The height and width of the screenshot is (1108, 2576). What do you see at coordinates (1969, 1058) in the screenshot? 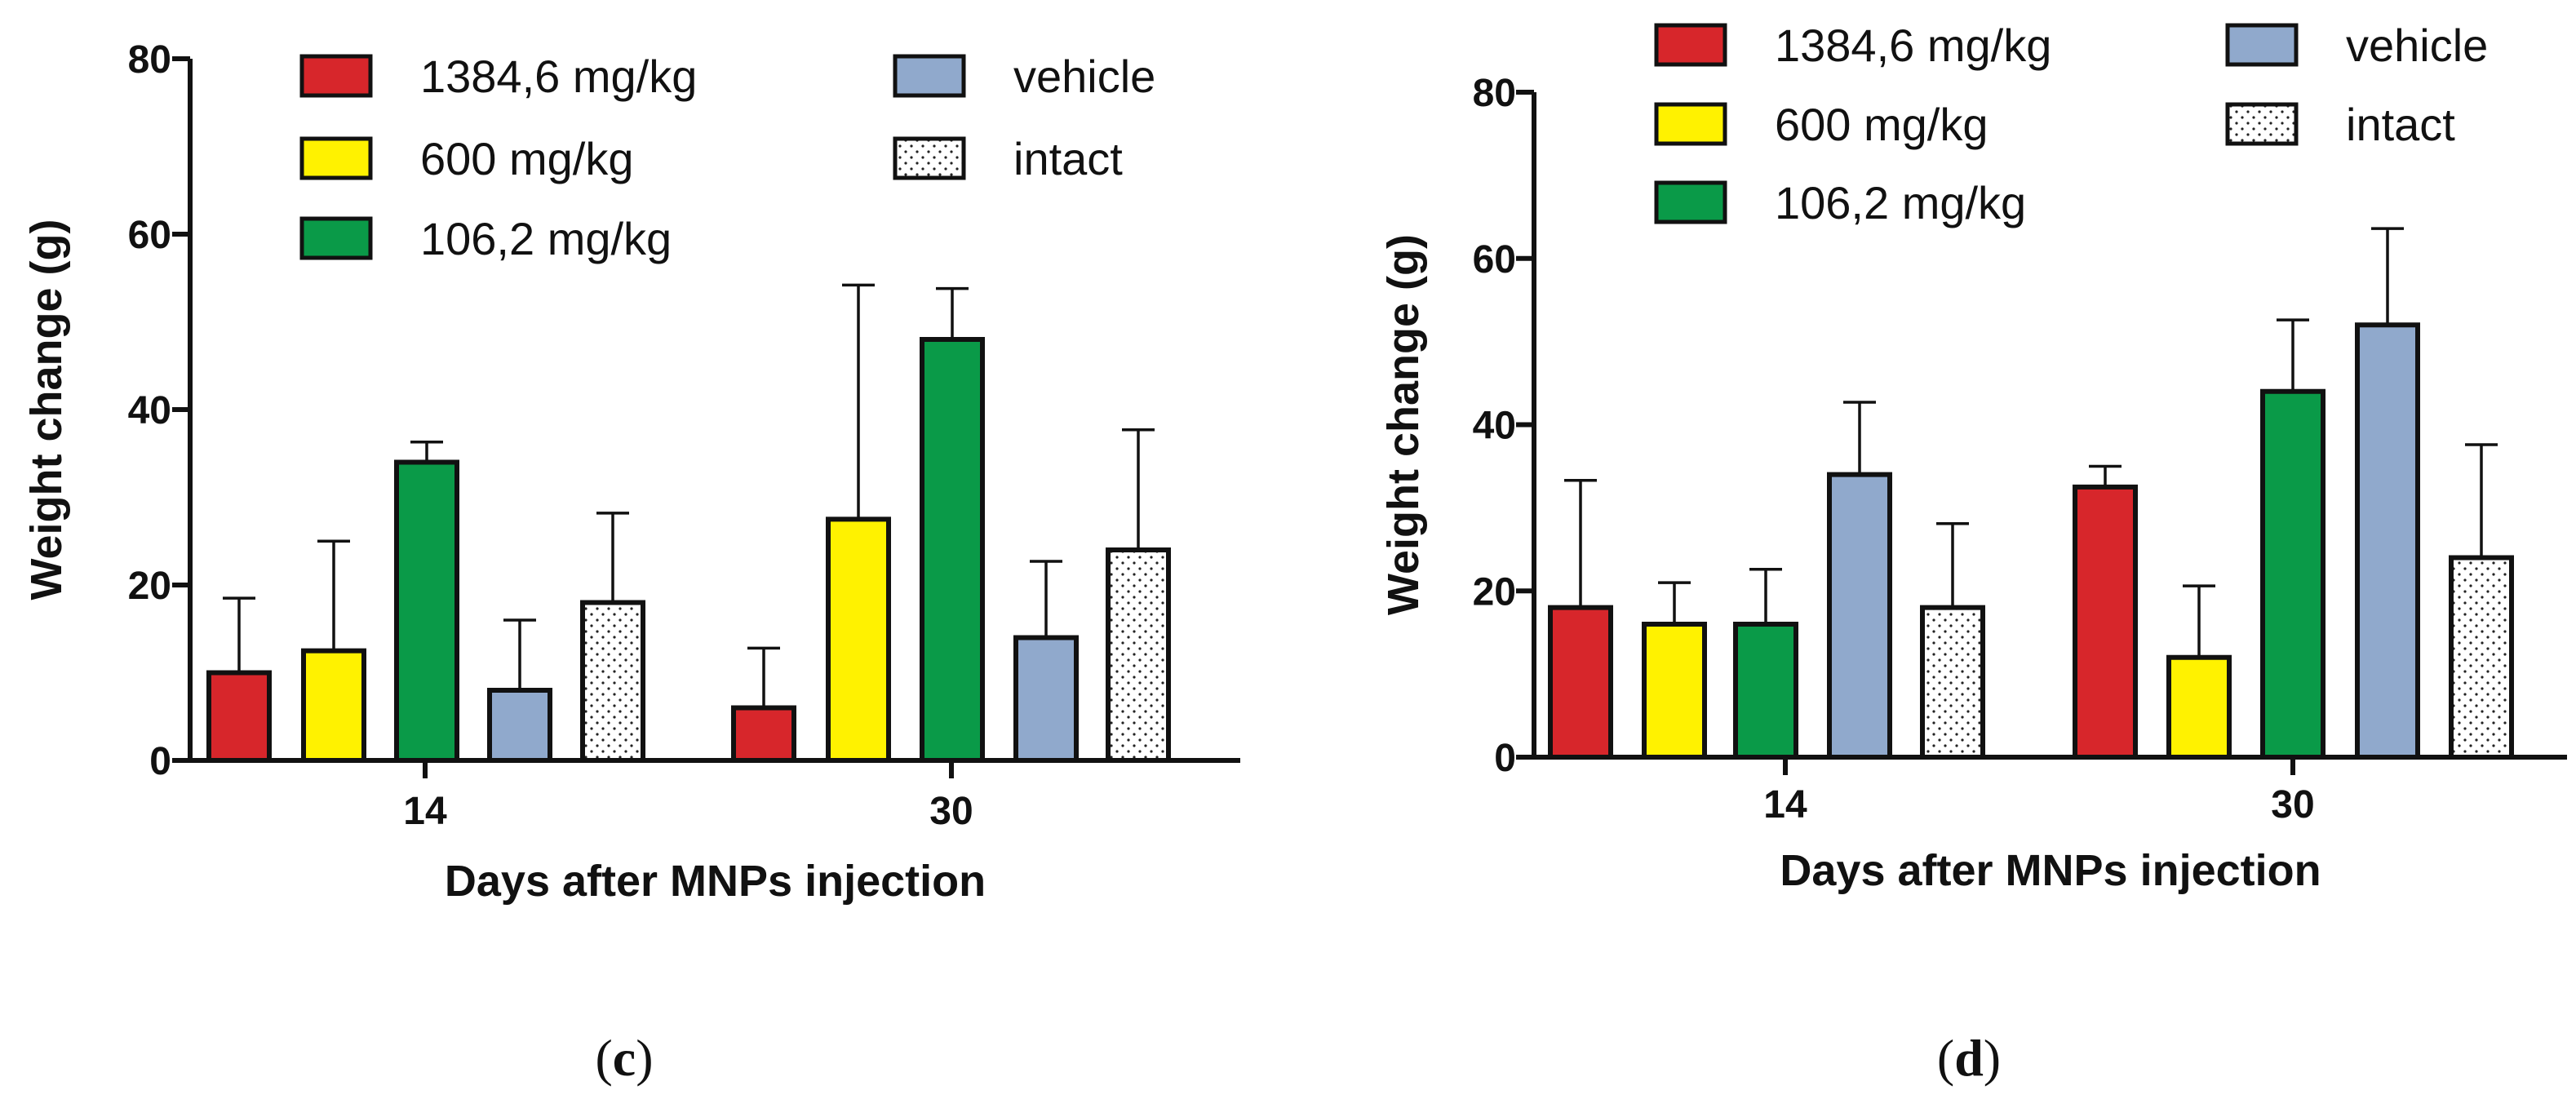
I see `panel-label-d: (d)` at bounding box center [1969, 1058].